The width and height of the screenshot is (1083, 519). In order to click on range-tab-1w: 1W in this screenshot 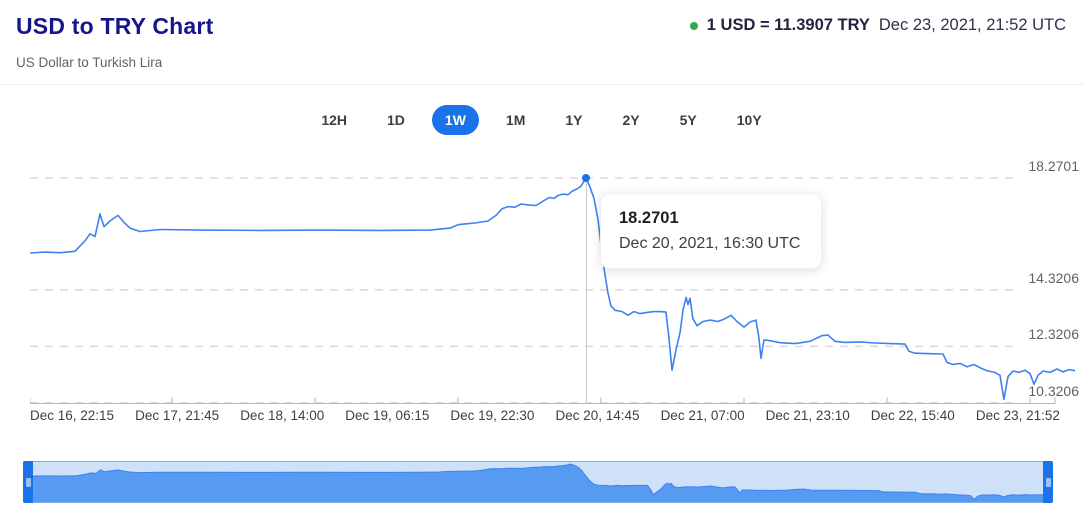, I will do `click(455, 120)`.